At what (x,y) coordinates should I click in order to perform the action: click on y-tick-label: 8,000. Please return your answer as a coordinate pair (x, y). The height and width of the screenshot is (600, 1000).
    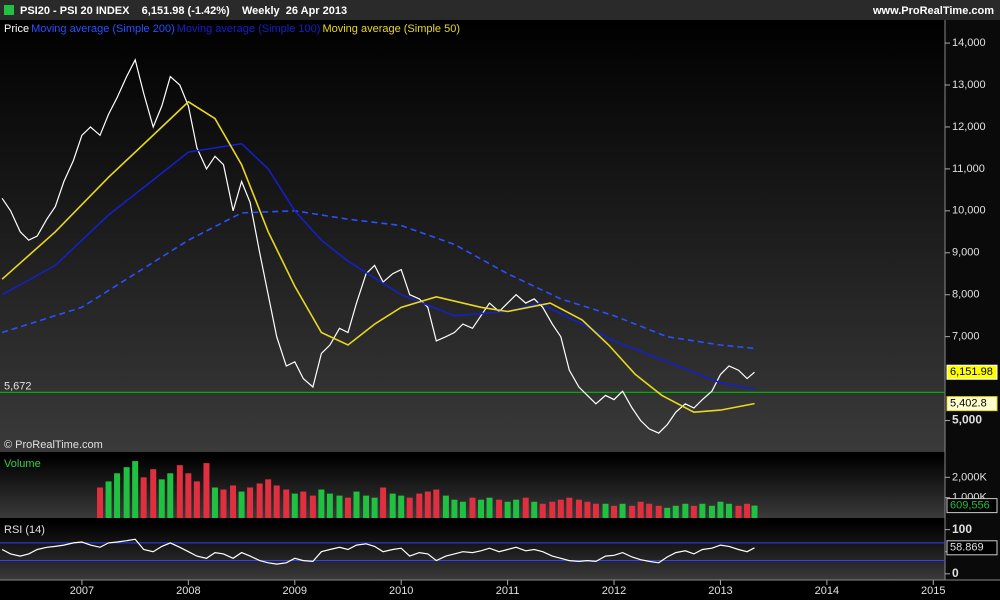
    Looking at the image, I should click on (966, 295).